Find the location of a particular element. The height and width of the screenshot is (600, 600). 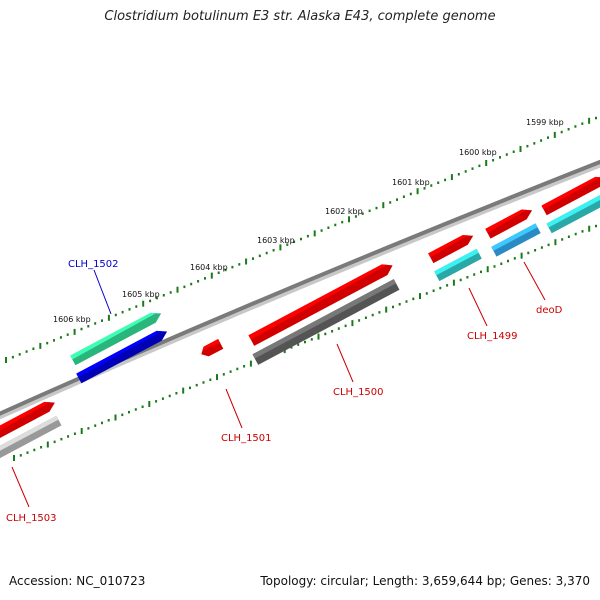

gene-label: CLH_1499 is located at coordinates (492, 336).